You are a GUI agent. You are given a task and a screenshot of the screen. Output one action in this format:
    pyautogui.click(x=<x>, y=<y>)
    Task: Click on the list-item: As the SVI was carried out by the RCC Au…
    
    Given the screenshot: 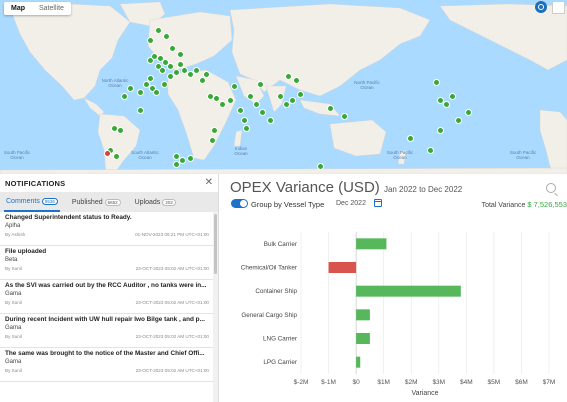 What is the action you would take?
    pyautogui.click(x=107, y=297)
    